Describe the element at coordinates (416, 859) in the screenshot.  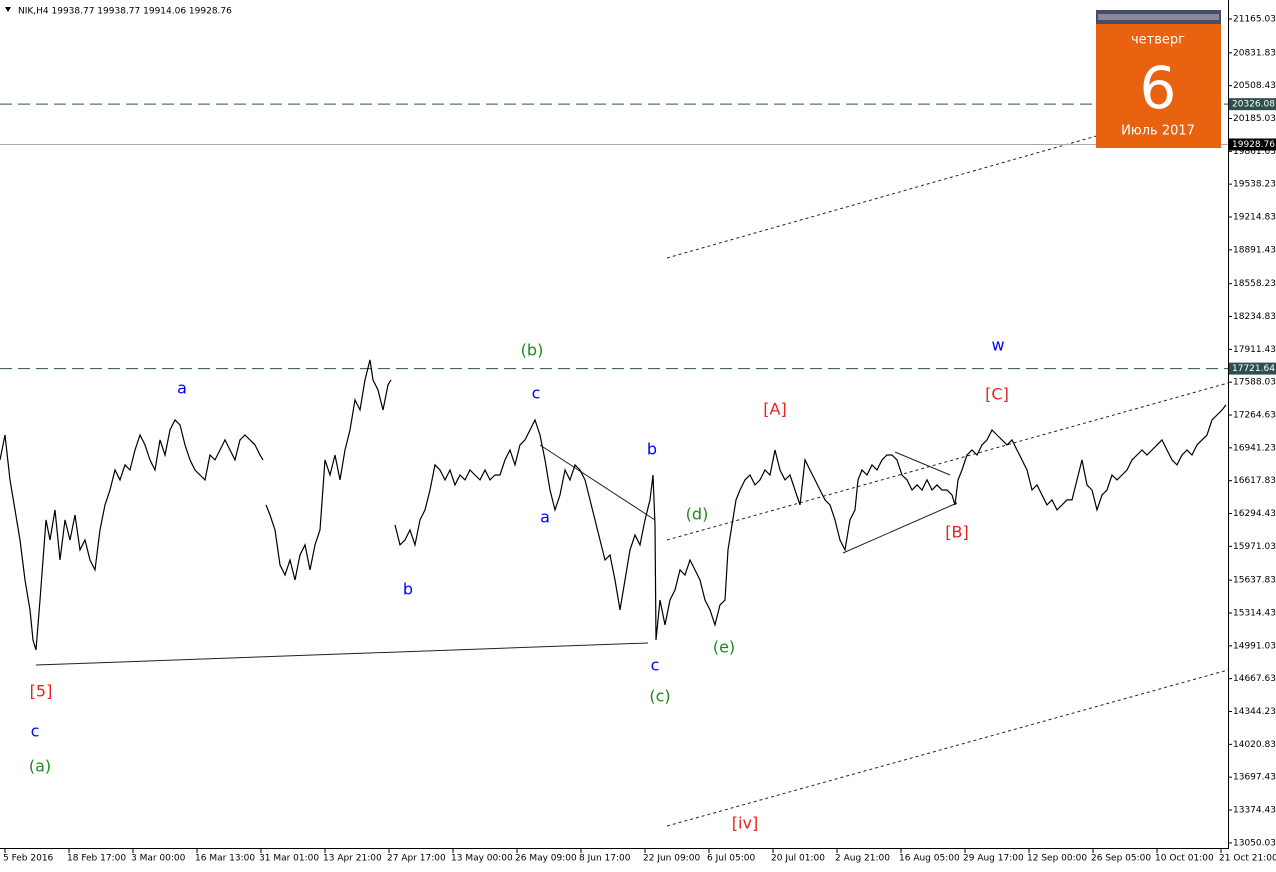
I see `x-tick-label: 27 Apr 17:00` at that location.